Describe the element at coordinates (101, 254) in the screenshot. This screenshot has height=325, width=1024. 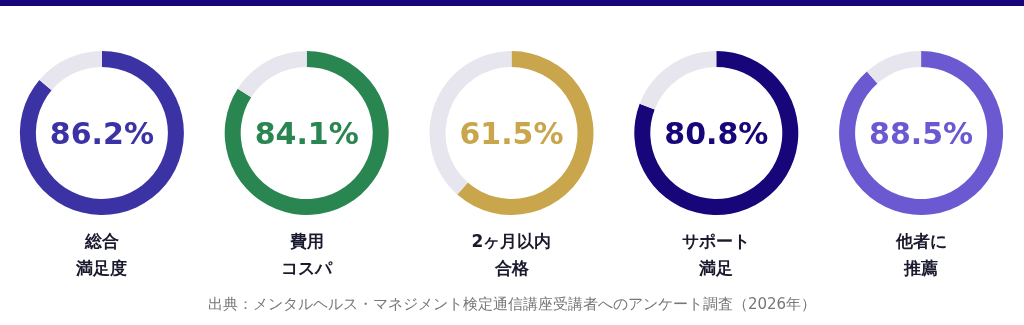
I see `text: 総合満足度` at that location.